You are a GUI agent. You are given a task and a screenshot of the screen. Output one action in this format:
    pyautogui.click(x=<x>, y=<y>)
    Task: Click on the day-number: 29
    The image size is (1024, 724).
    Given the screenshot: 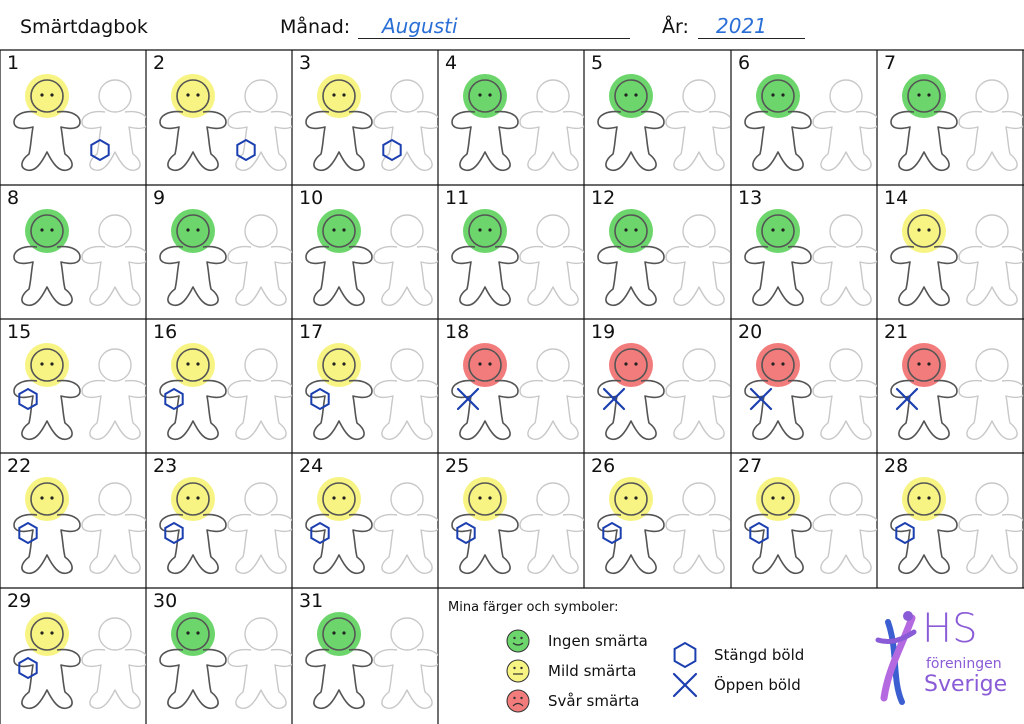 What is the action you would take?
    pyautogui.click(x=19, y=601)
    